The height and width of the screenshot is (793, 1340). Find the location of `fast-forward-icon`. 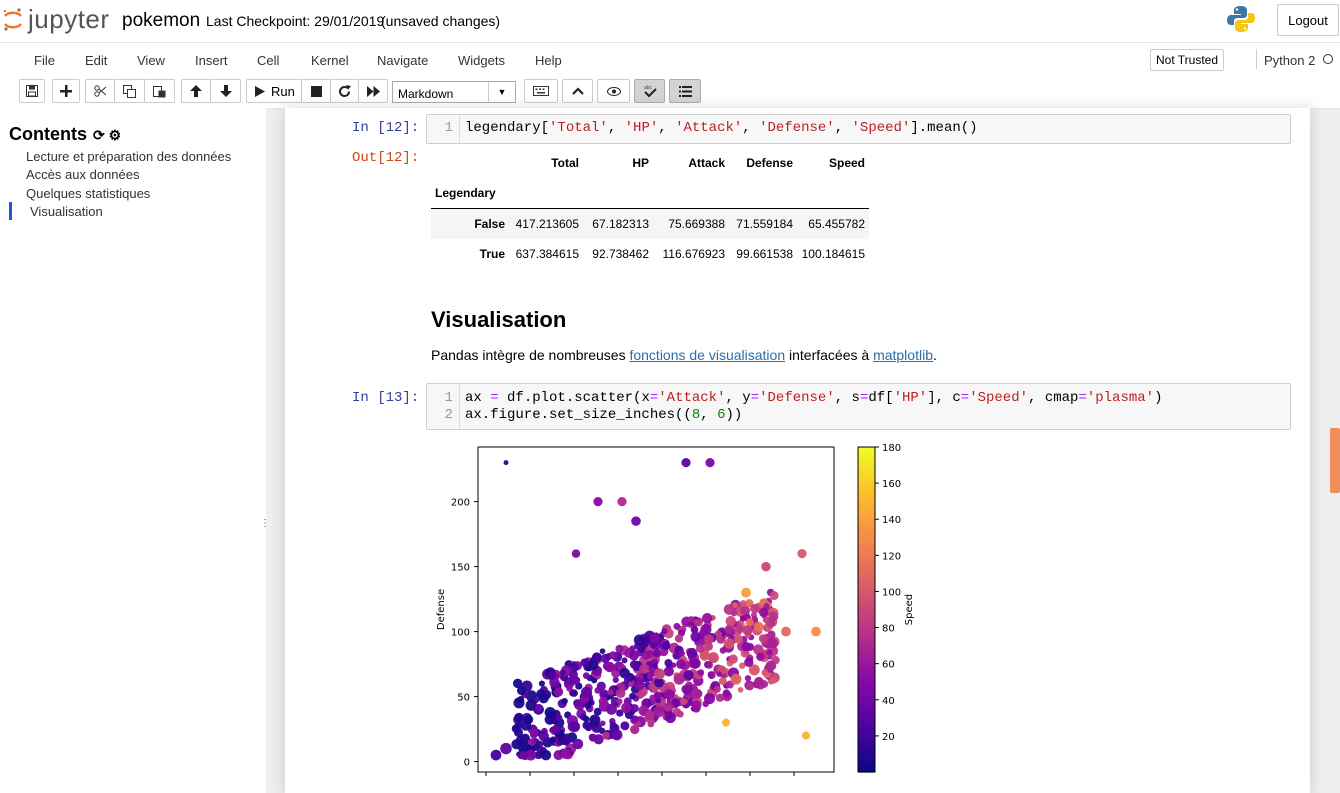

fast-forward-icon is located at coordinates (373, 91).